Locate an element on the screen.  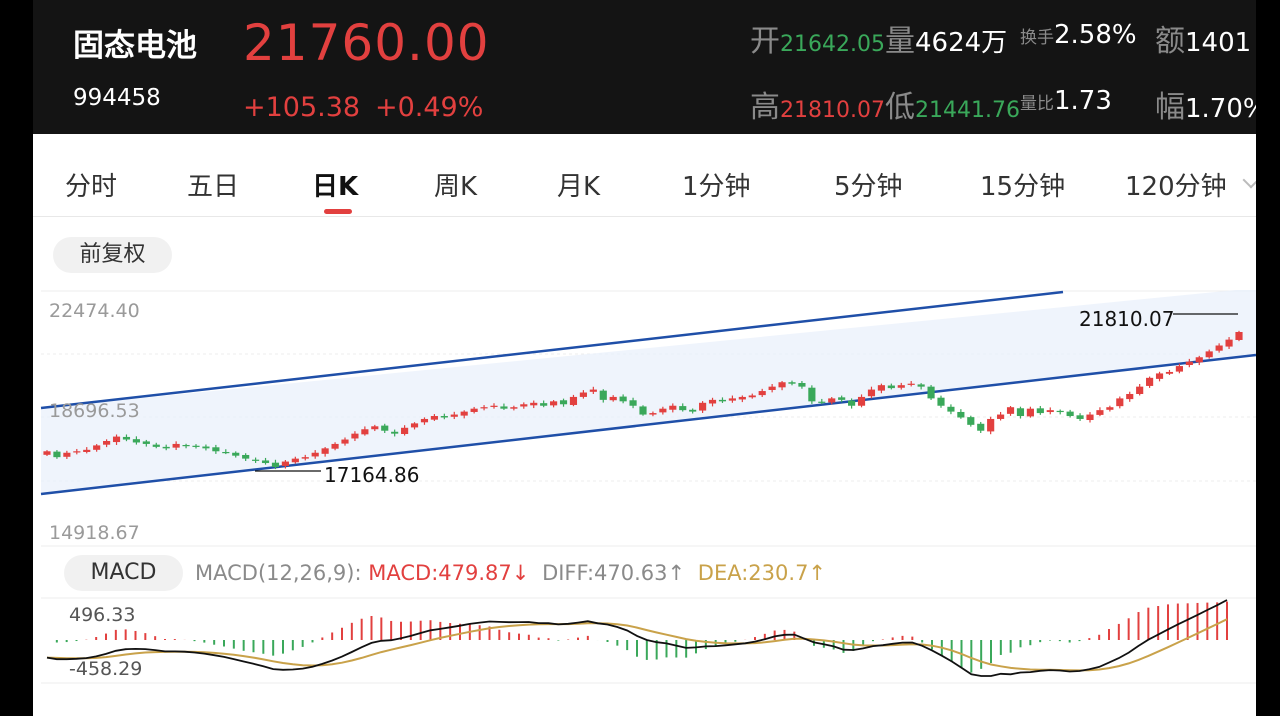
tab-weekly-k: 周K is located at coordinates (456, 187).